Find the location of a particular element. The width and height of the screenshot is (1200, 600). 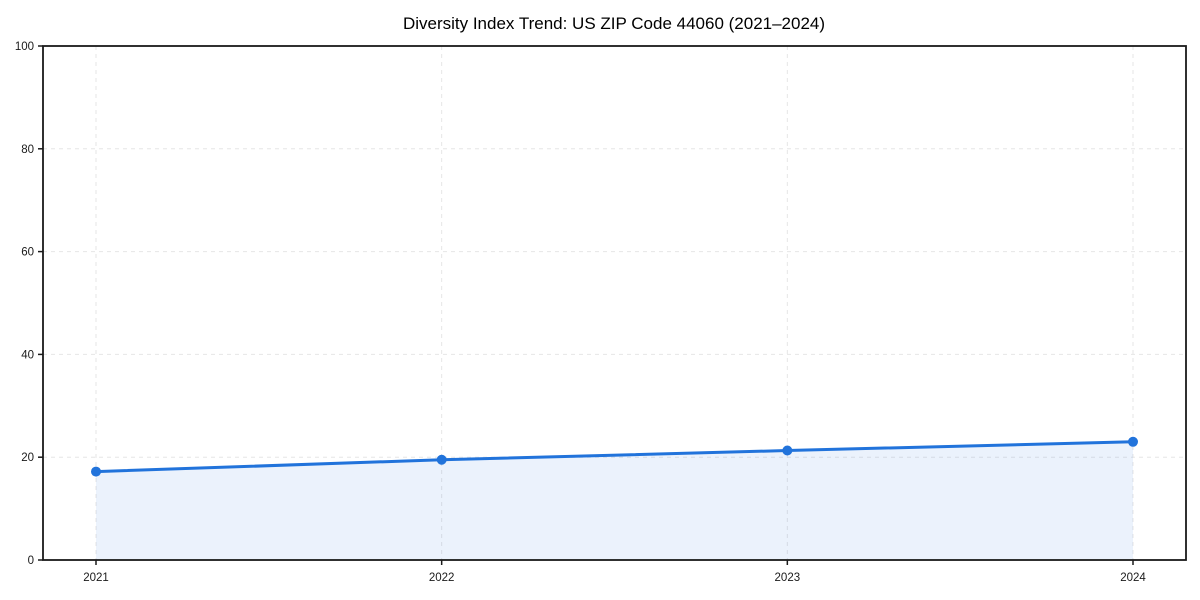

y-tick-label: 80 is located at coordinates (27, 150).